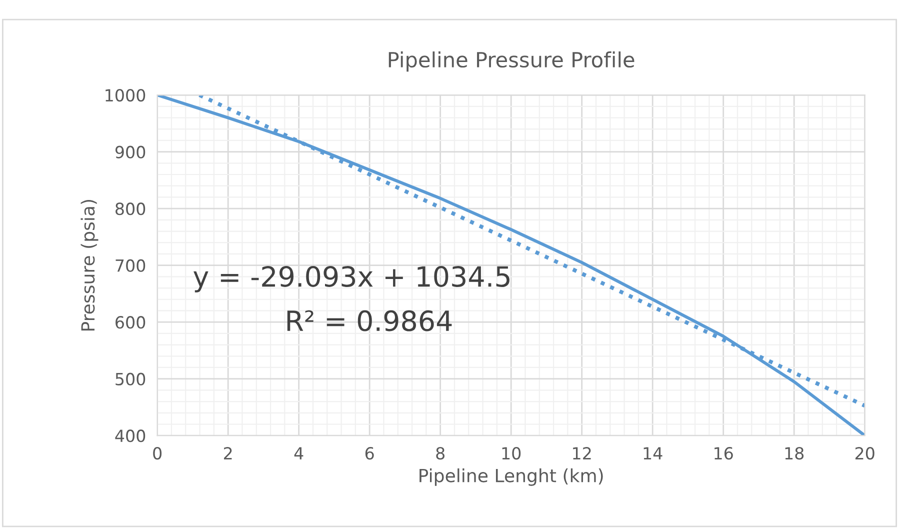 This screenshot has height=528, width=899. What do you see at coordinates (582, 453) in the screenshot?
I see `x-tick-label: 12` at bounding box center [582, 453].